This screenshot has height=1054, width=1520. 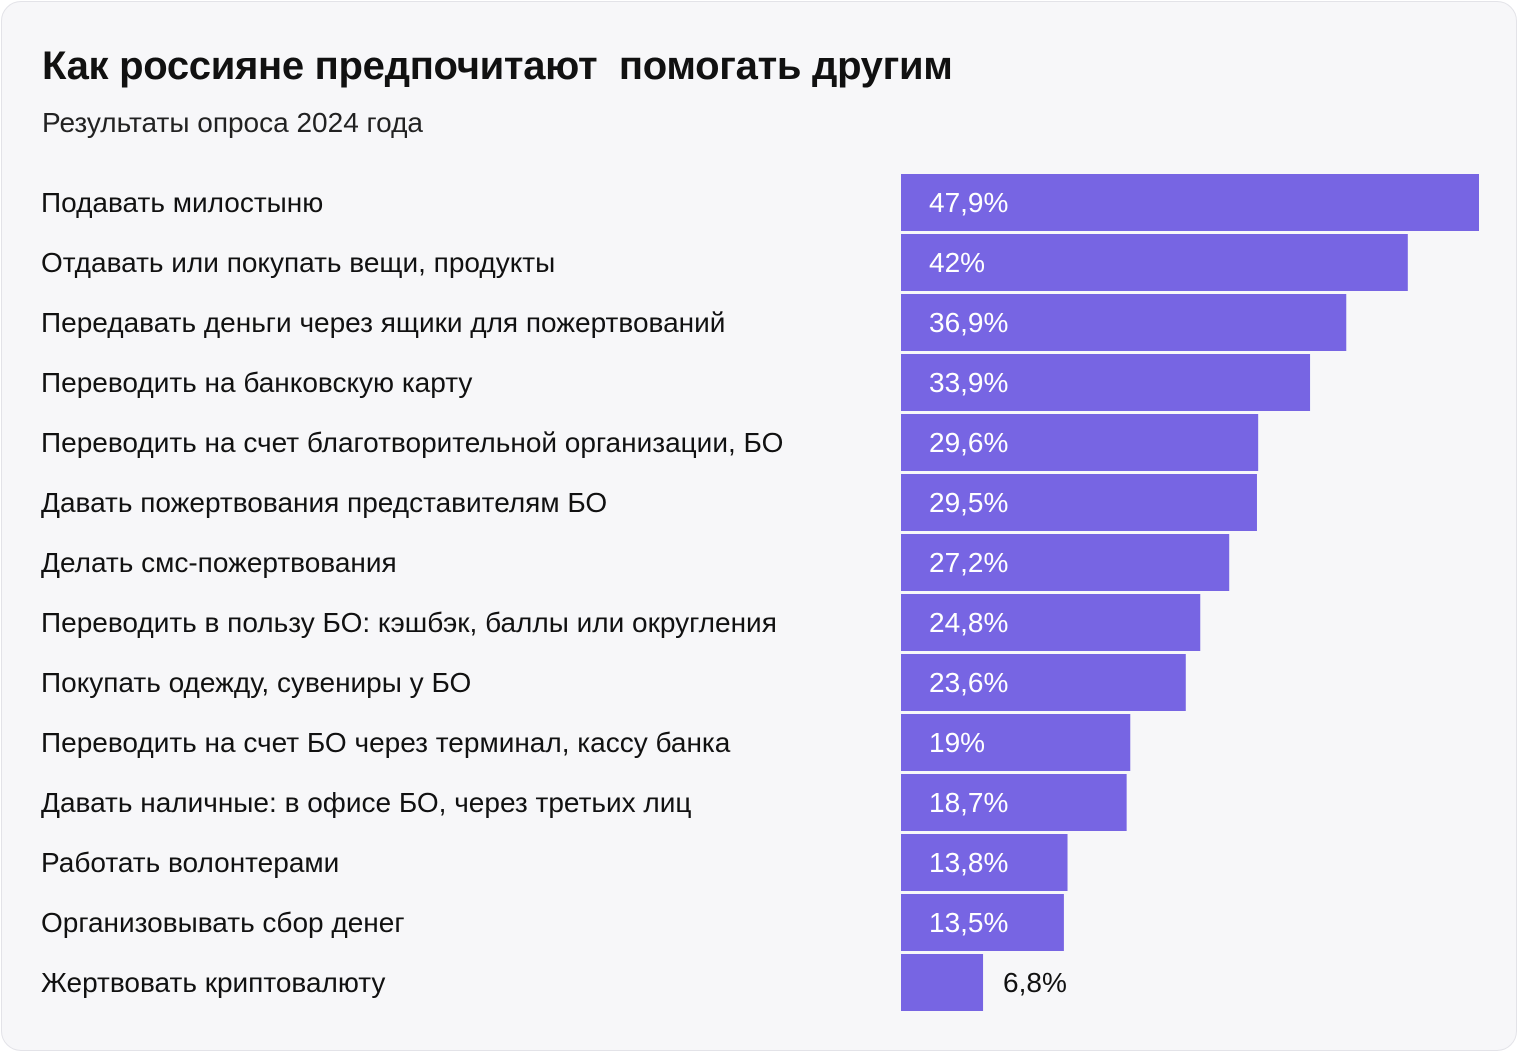 What do you see at coordinates (552, 922) in the screenshot?
I see `bar-row: Организовывать сбор денег 13,5%` at bounding box center [552, 922].